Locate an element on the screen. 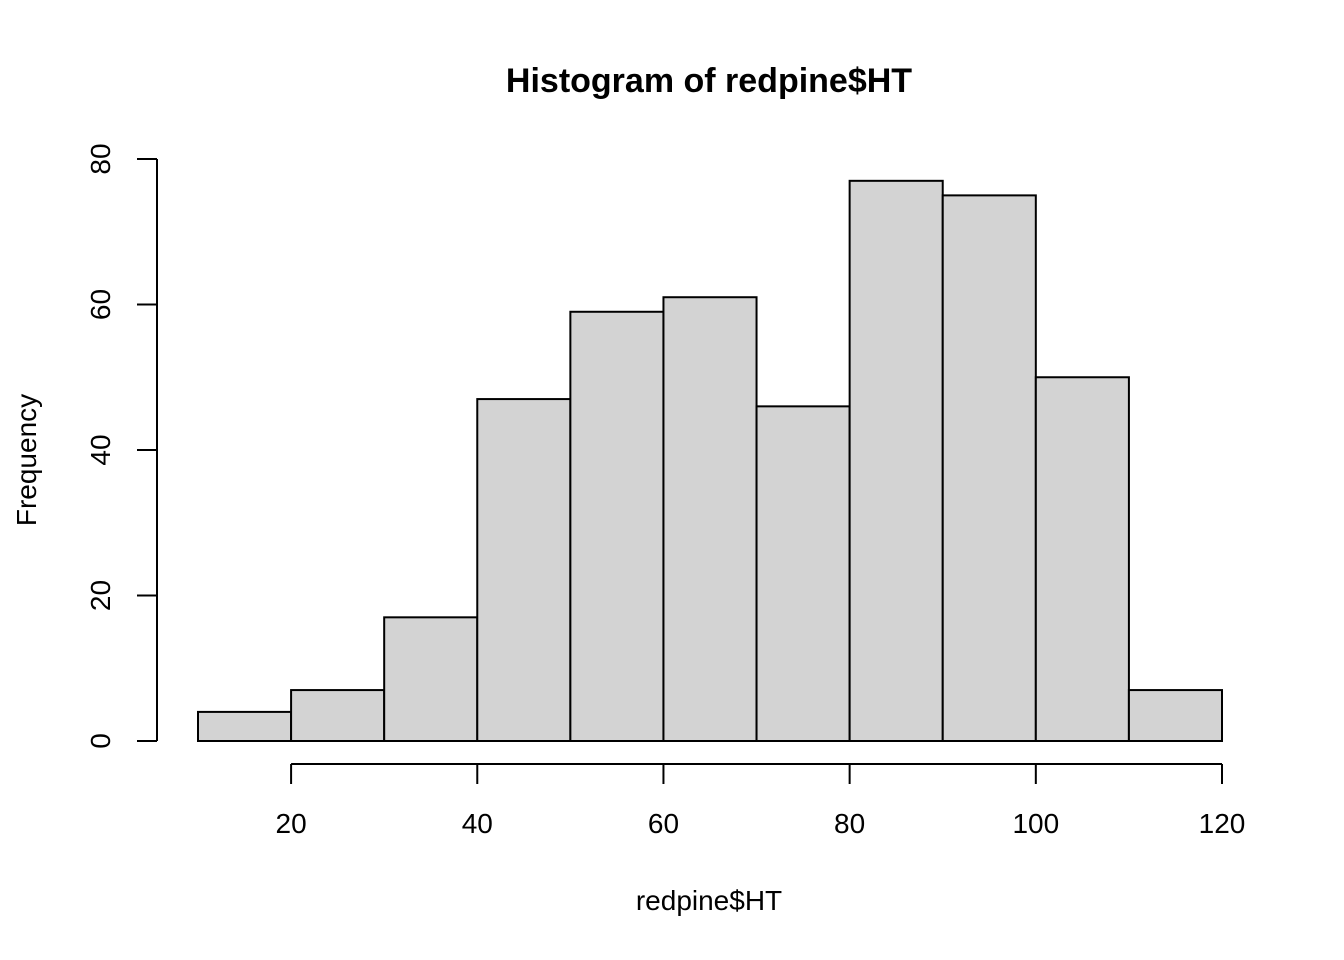  chart-title: Histogram of redpine$HT is located at coordinates (709, 81).